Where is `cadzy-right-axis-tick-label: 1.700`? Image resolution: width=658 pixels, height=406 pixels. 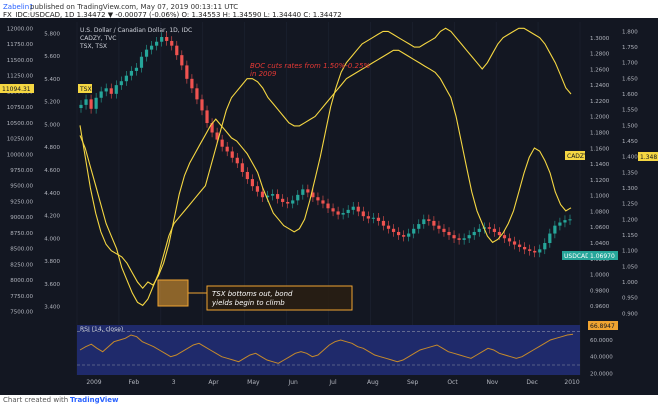
cadzy-right-axis-tick-label: 1.700 is located at coordinates (630, 64).